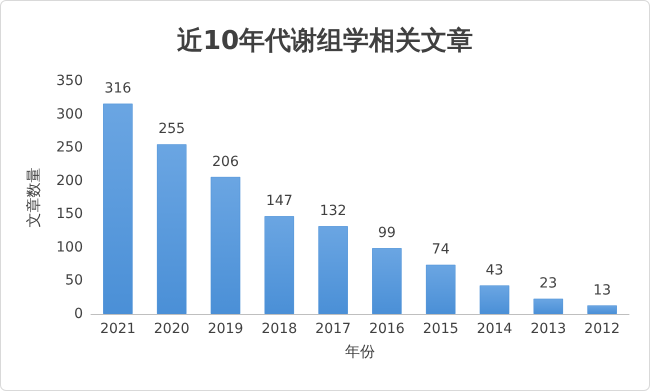 The width and height of the screenshot is (650, 391). I want to click on data-label: 99, so click(387, 233).